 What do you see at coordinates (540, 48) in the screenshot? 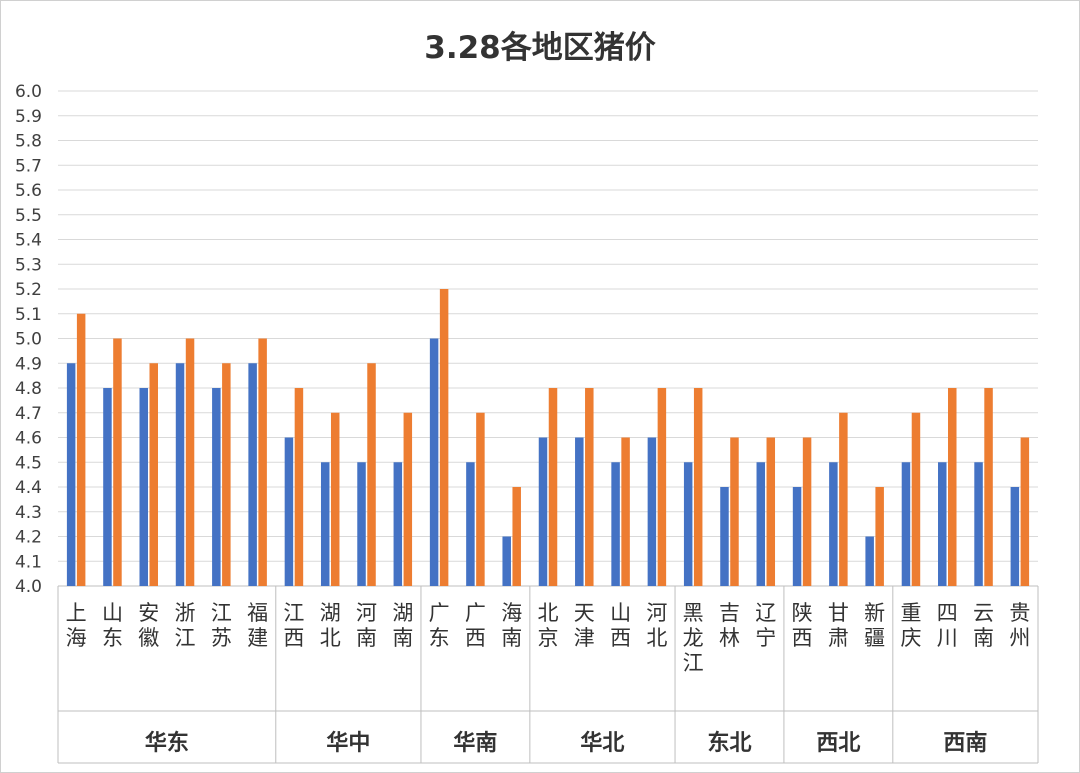
I see `chart-title: 3.28各地区猪价` at bounding box center [540, 48].